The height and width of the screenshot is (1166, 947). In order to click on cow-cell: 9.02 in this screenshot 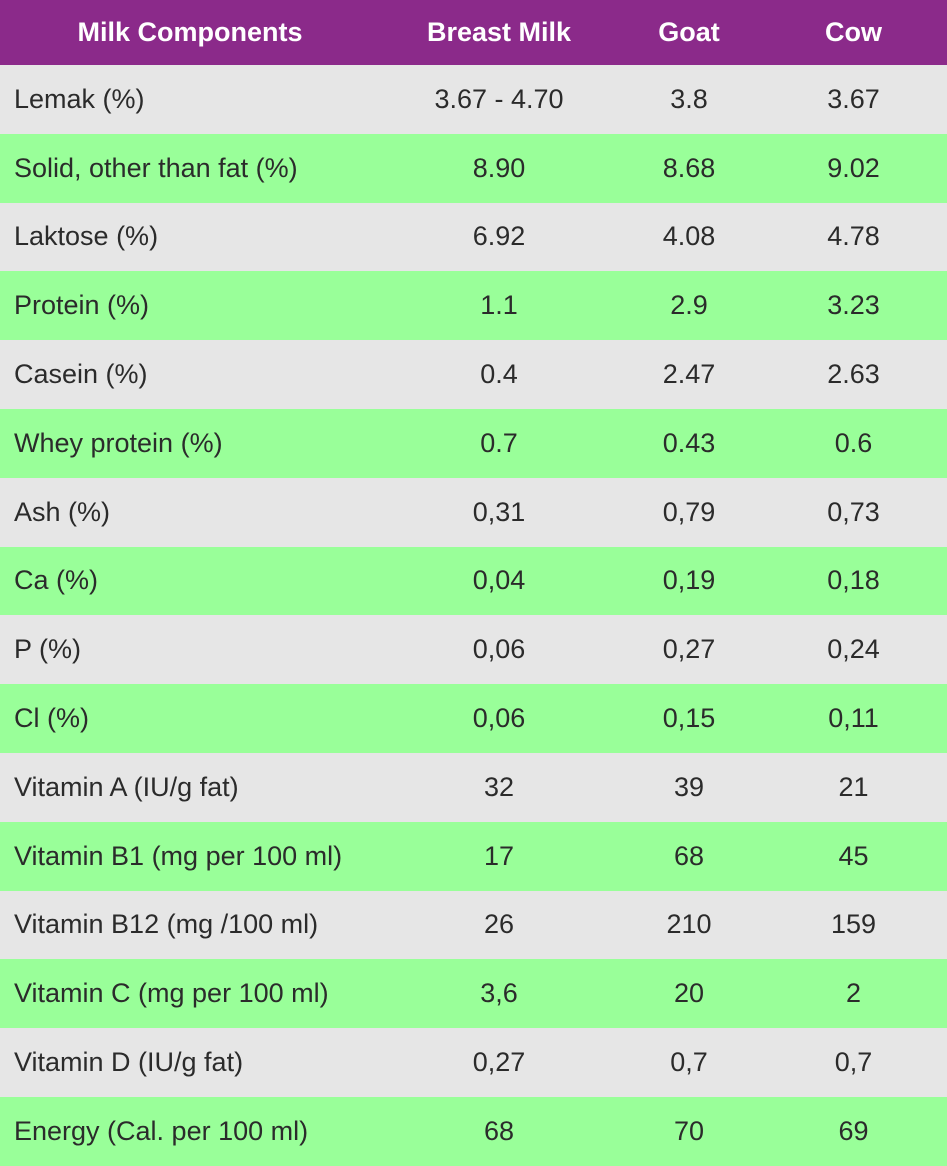, I will do `click(853, 167)`.